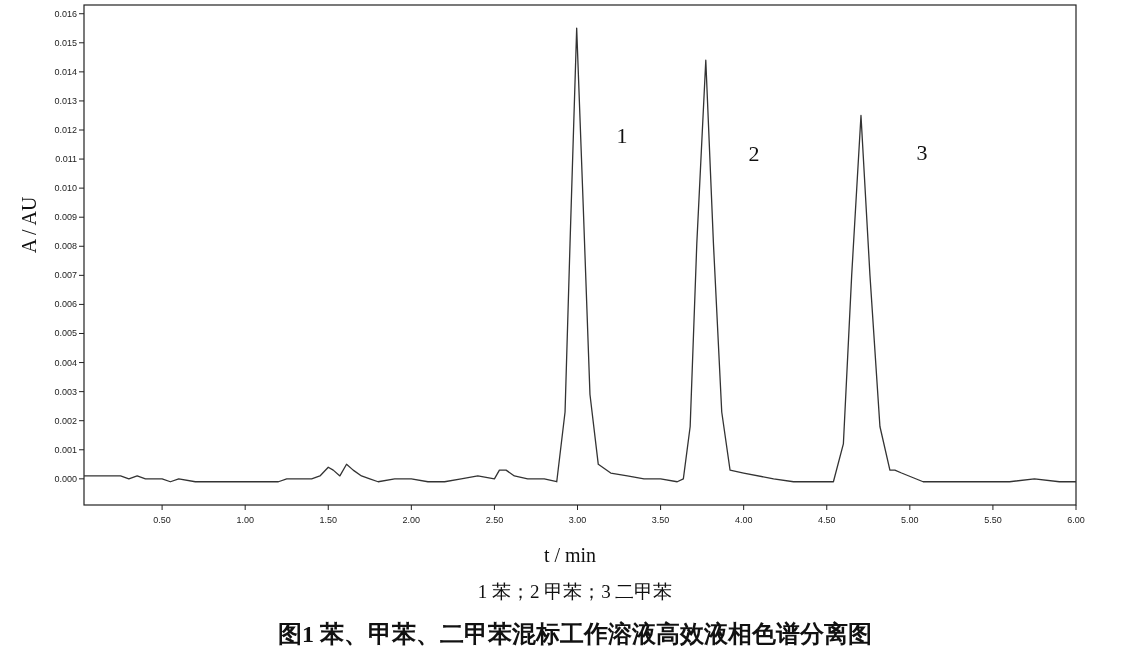 The width and height of the screenshot is (1132, 655). Describe the element at coordinates (29, 225) in the screenshot. I see `y-axis-title: A / AU` at that location.